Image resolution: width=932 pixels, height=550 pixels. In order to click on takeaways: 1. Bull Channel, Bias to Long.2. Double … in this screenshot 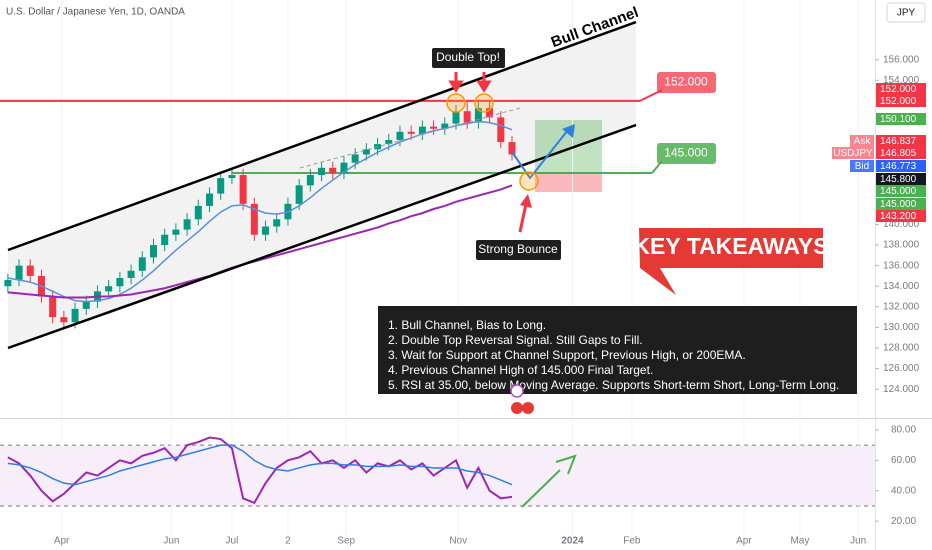, I will do `click(613, 355)`.